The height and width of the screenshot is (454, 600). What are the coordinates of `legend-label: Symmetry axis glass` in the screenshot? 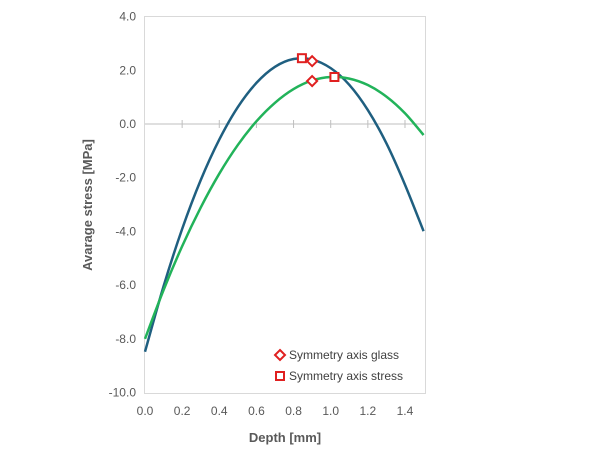 It's located at (344, 355).